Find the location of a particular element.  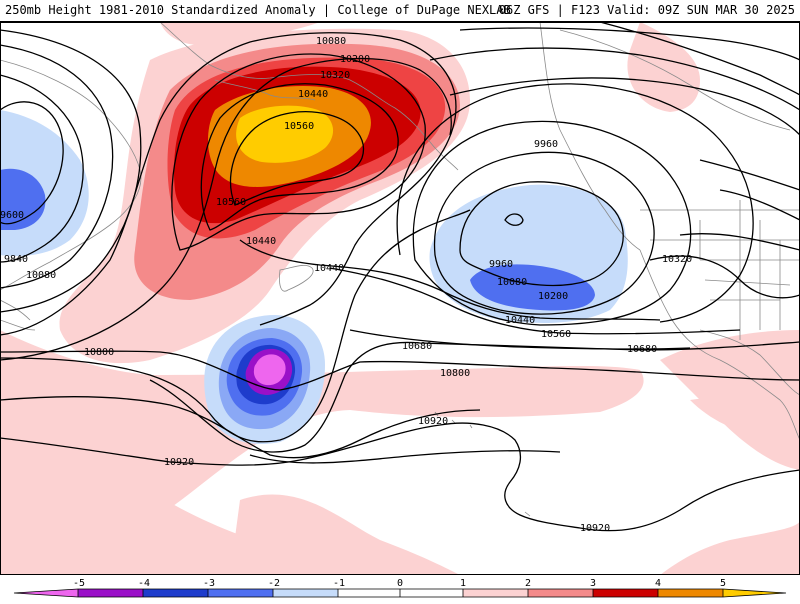

contour-label-10920-mid: 10920 is located at coordinates (433, 421).